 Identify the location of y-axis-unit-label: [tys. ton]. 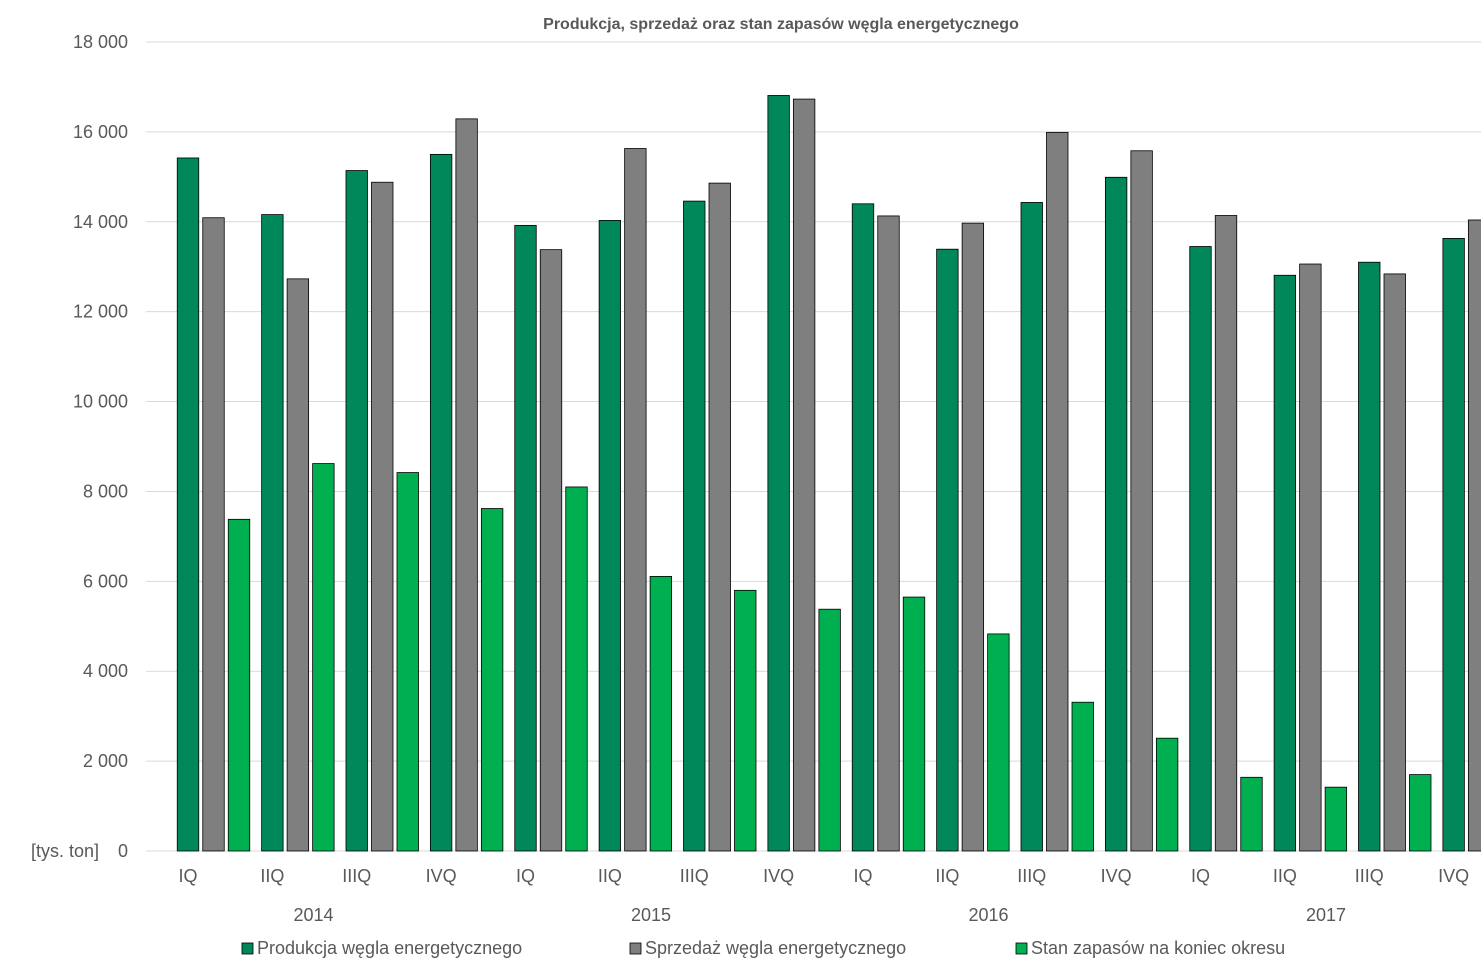
(65, 851).